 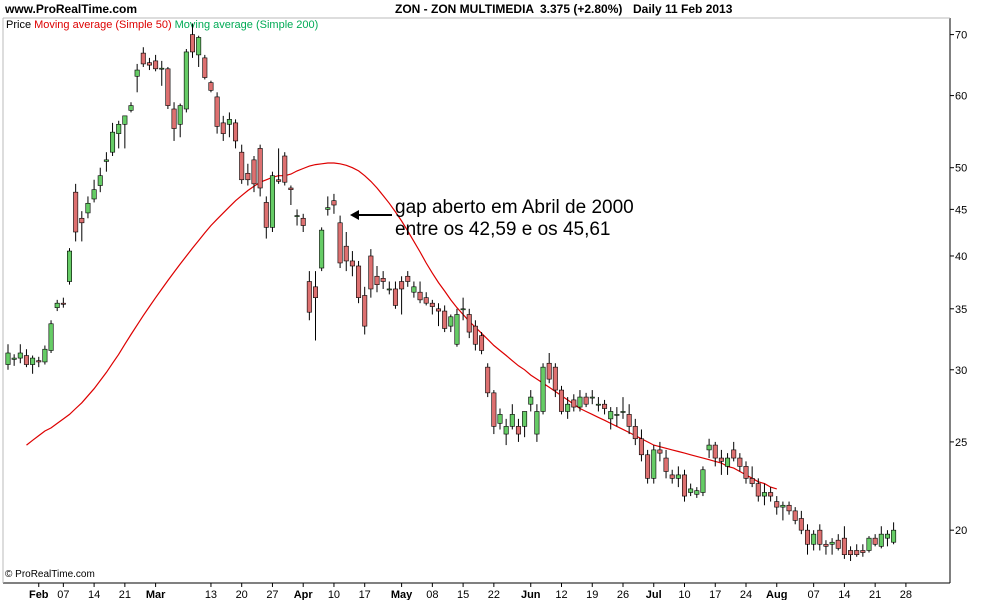 What do you see at coordinates (71, 9) in the screenshot?
I see `site-url: www.ProRealTime.com` at bounding box center [71, 9].